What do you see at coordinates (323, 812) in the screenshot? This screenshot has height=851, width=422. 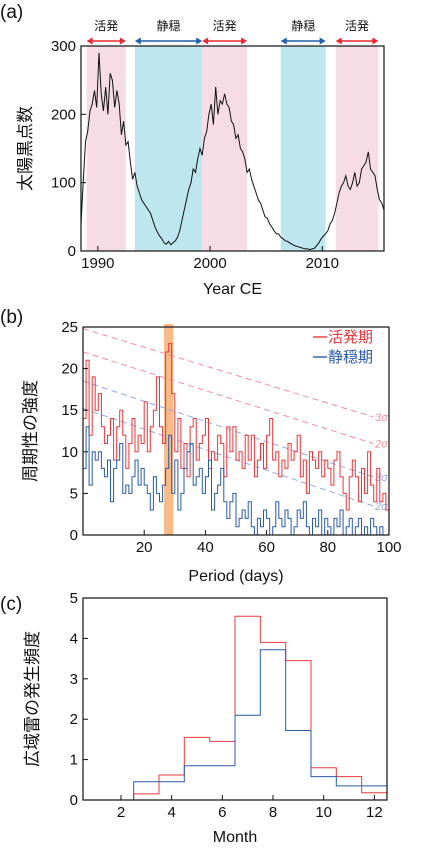 I see `panel-c-x-tick-label: 10` at bounding box center [323, 812].